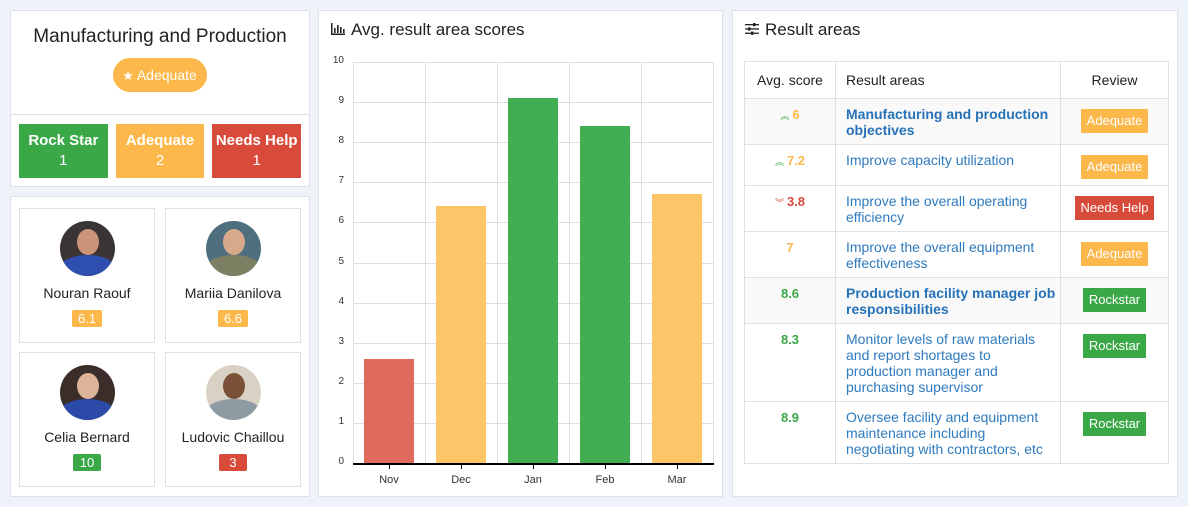 This screenshot has width=1188, height=507. I want to click on avg-score-cell: 8.3, so click(790, 362).